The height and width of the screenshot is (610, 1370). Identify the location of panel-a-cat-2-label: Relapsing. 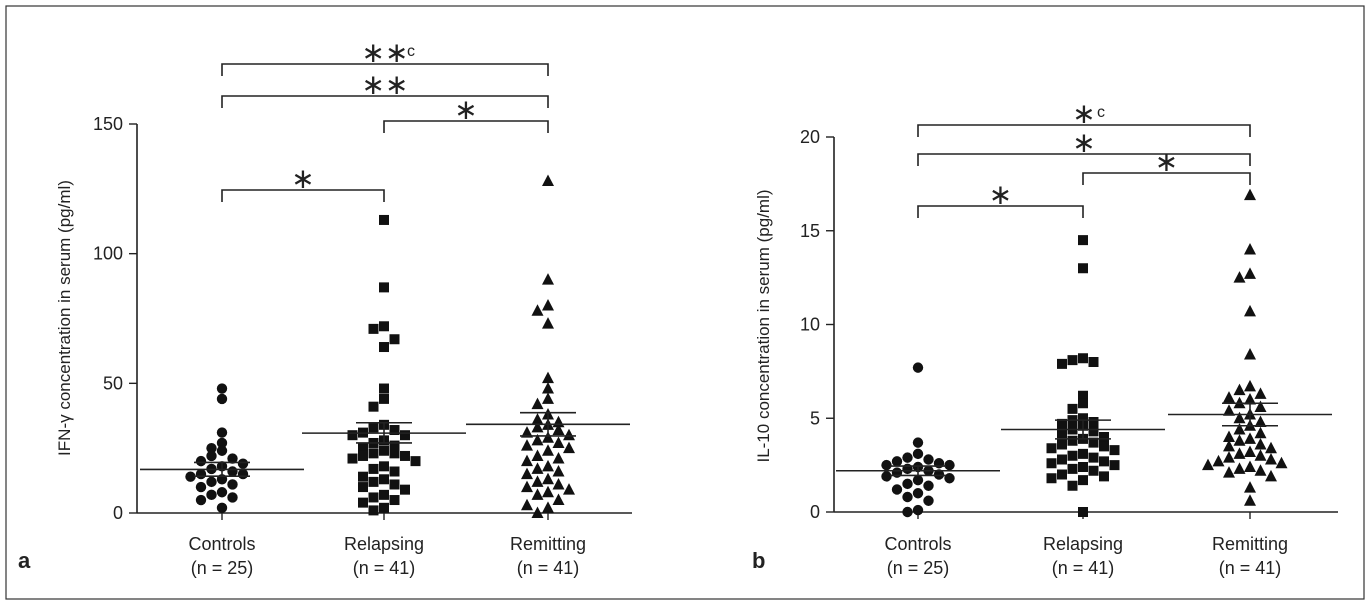
(384, 544).